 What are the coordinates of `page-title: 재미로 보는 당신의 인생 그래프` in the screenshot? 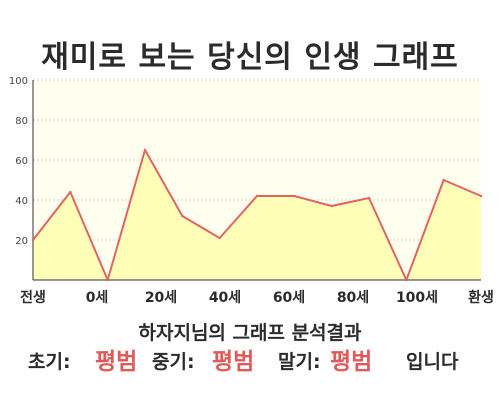 It's located at (250, 57).